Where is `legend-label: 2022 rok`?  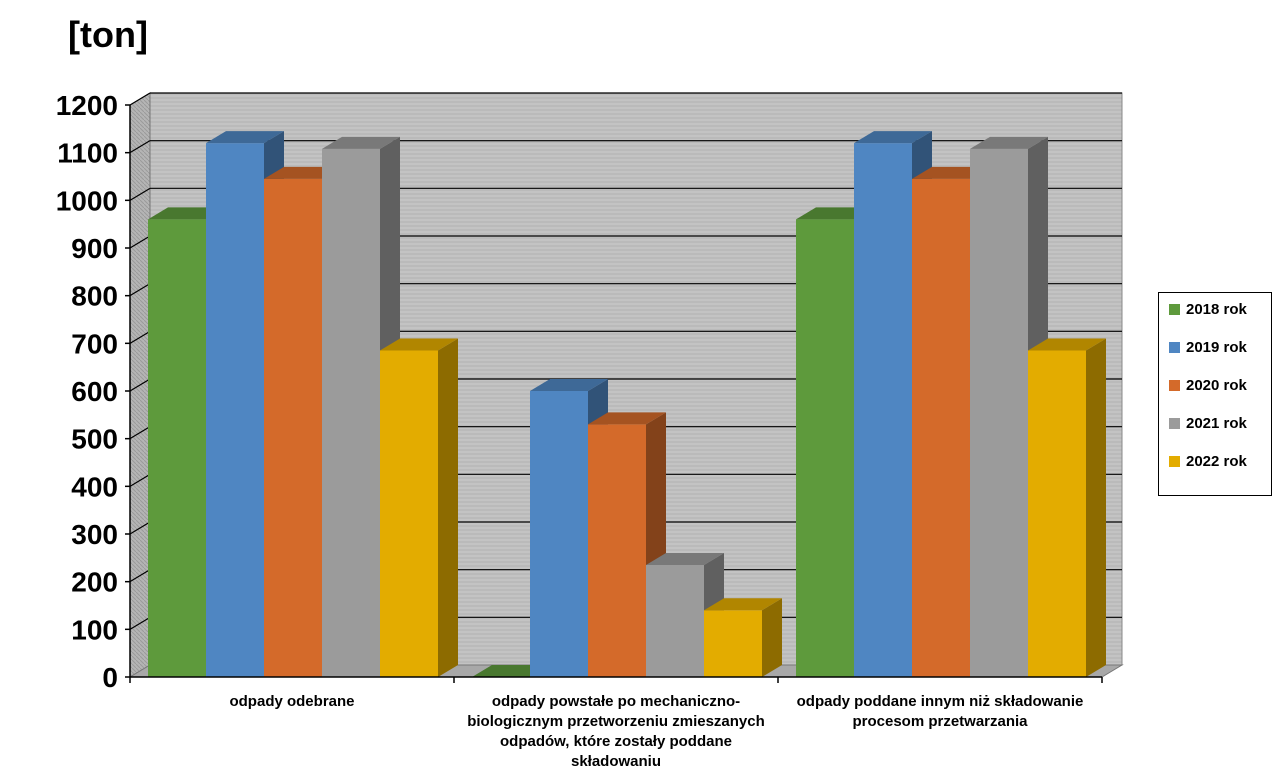
legend-label: 2022 rok is located at coordinates (1216, 461).